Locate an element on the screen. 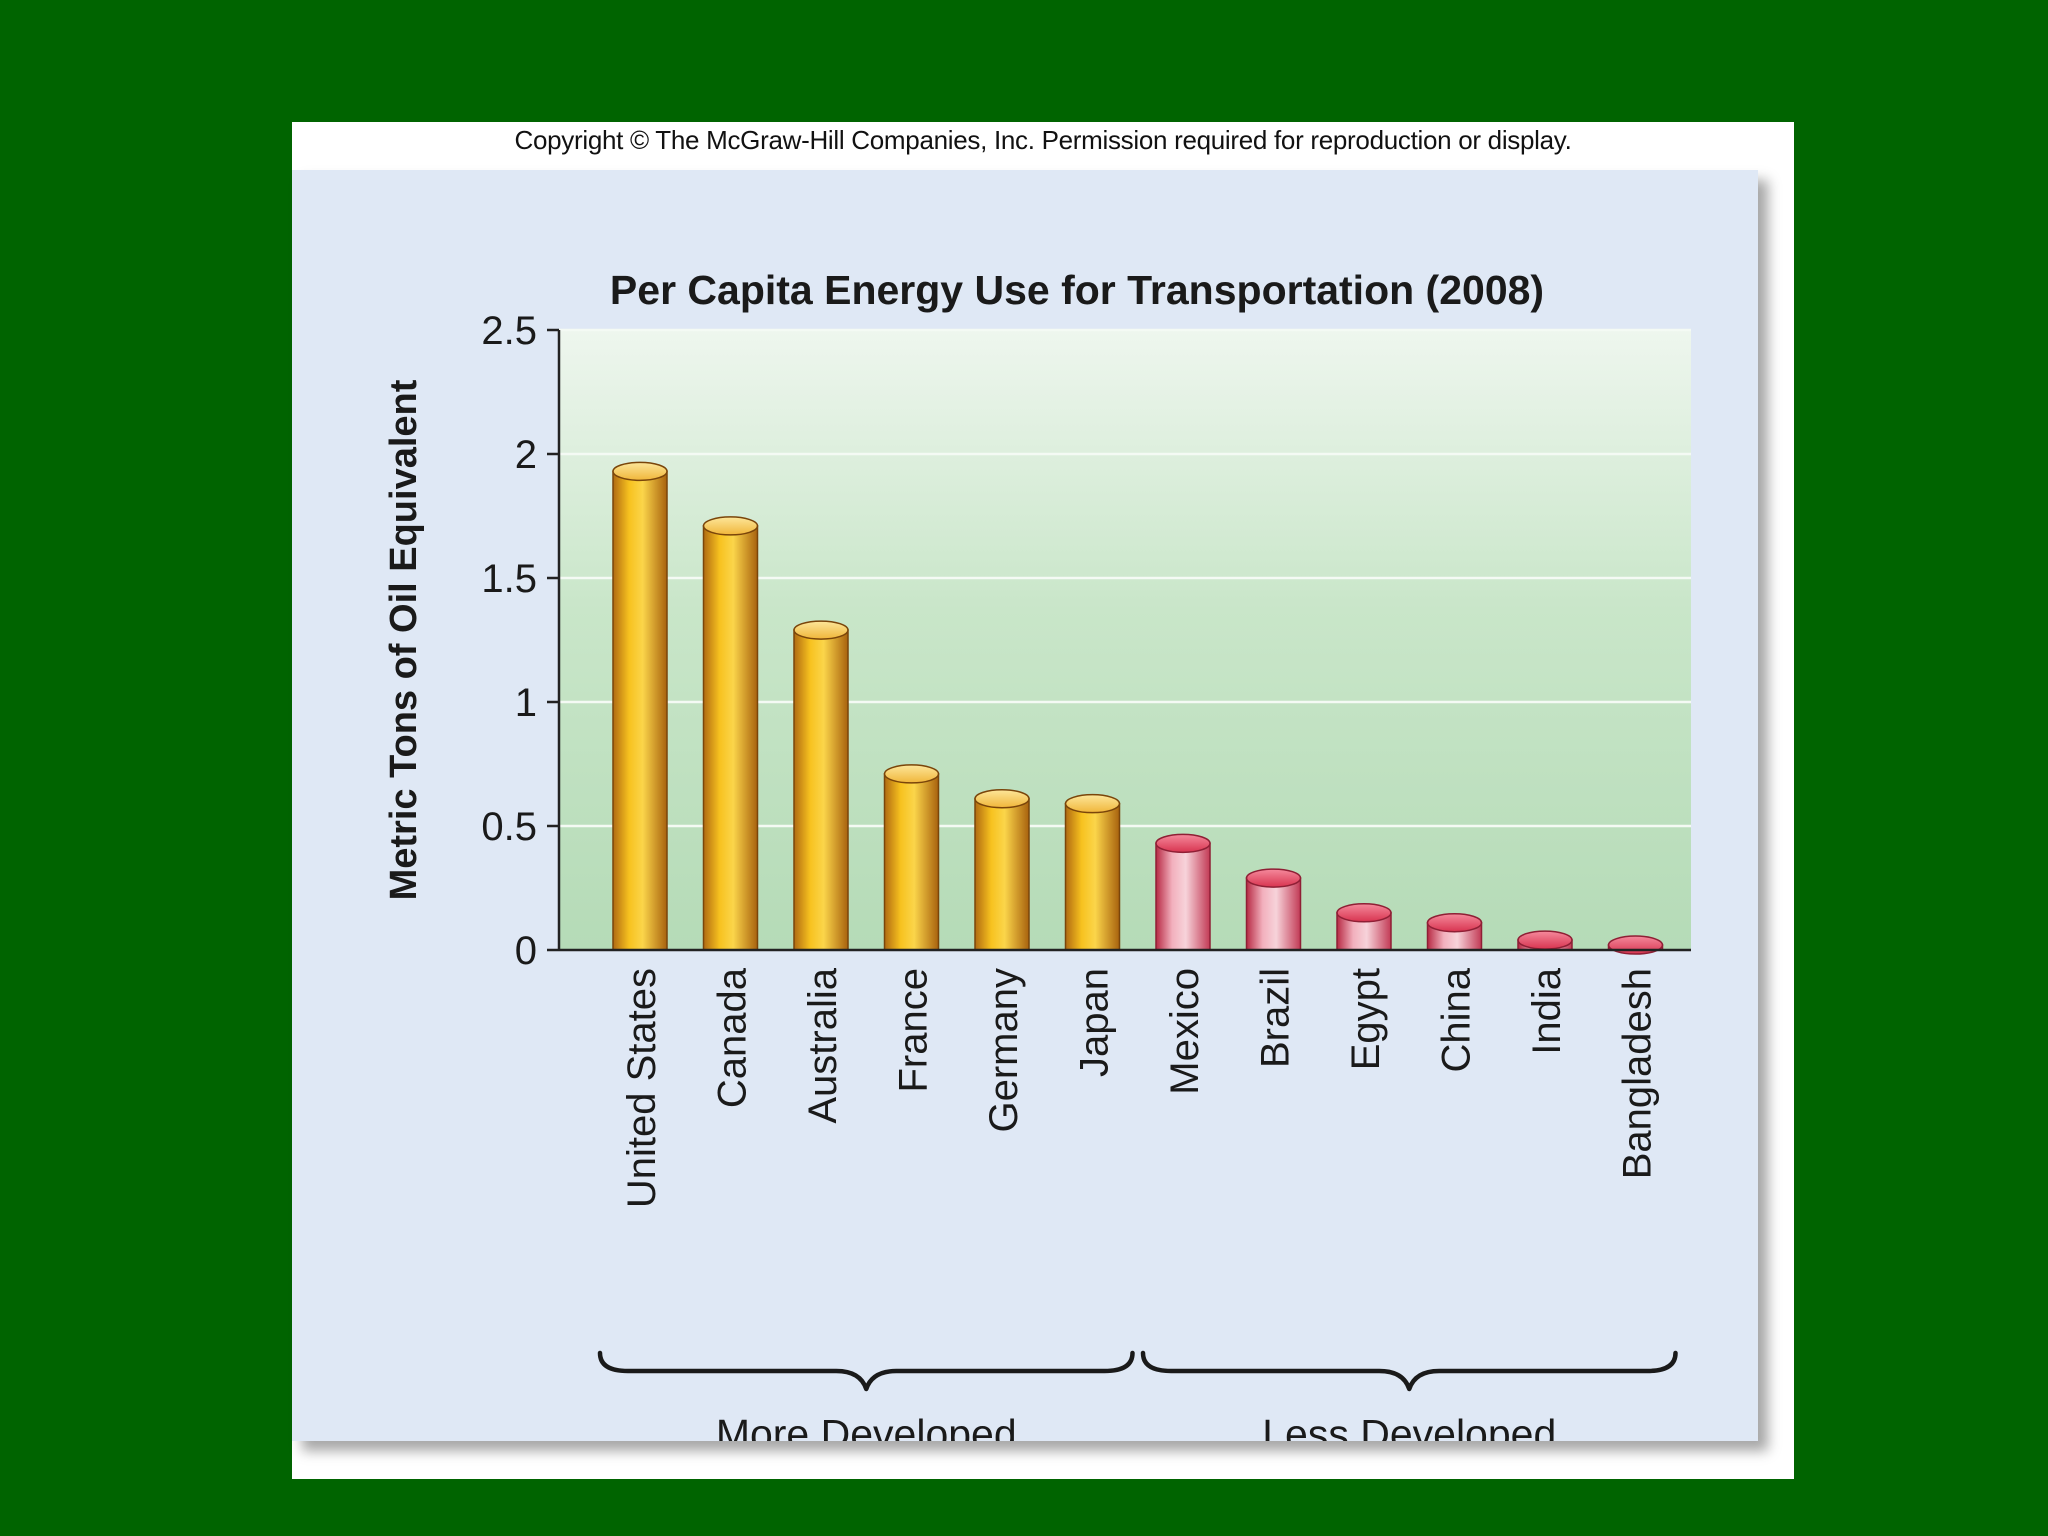  x-tick-label: France is located at coordinates (914, 1030).